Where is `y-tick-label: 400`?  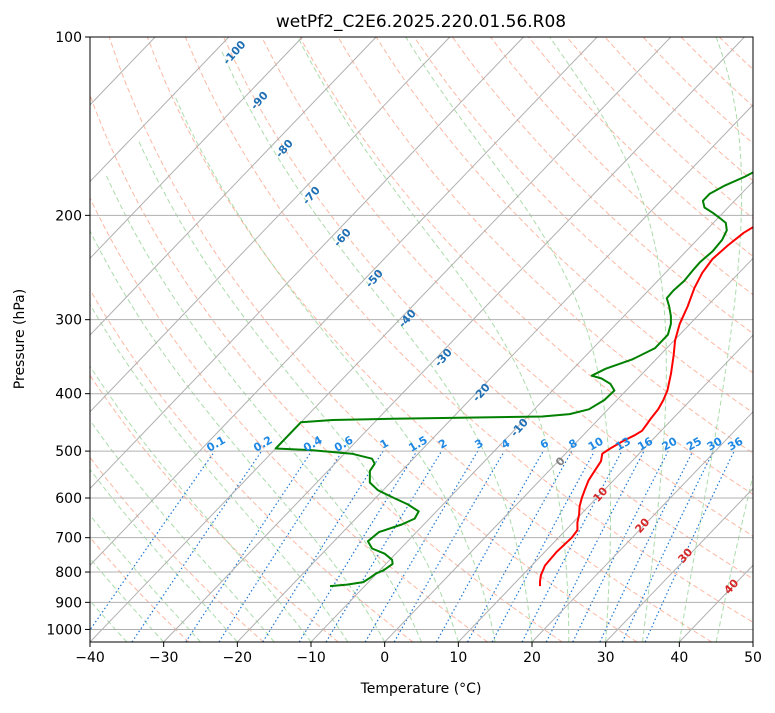
y-tick-label: 400 is located at coordinates (68, 395).